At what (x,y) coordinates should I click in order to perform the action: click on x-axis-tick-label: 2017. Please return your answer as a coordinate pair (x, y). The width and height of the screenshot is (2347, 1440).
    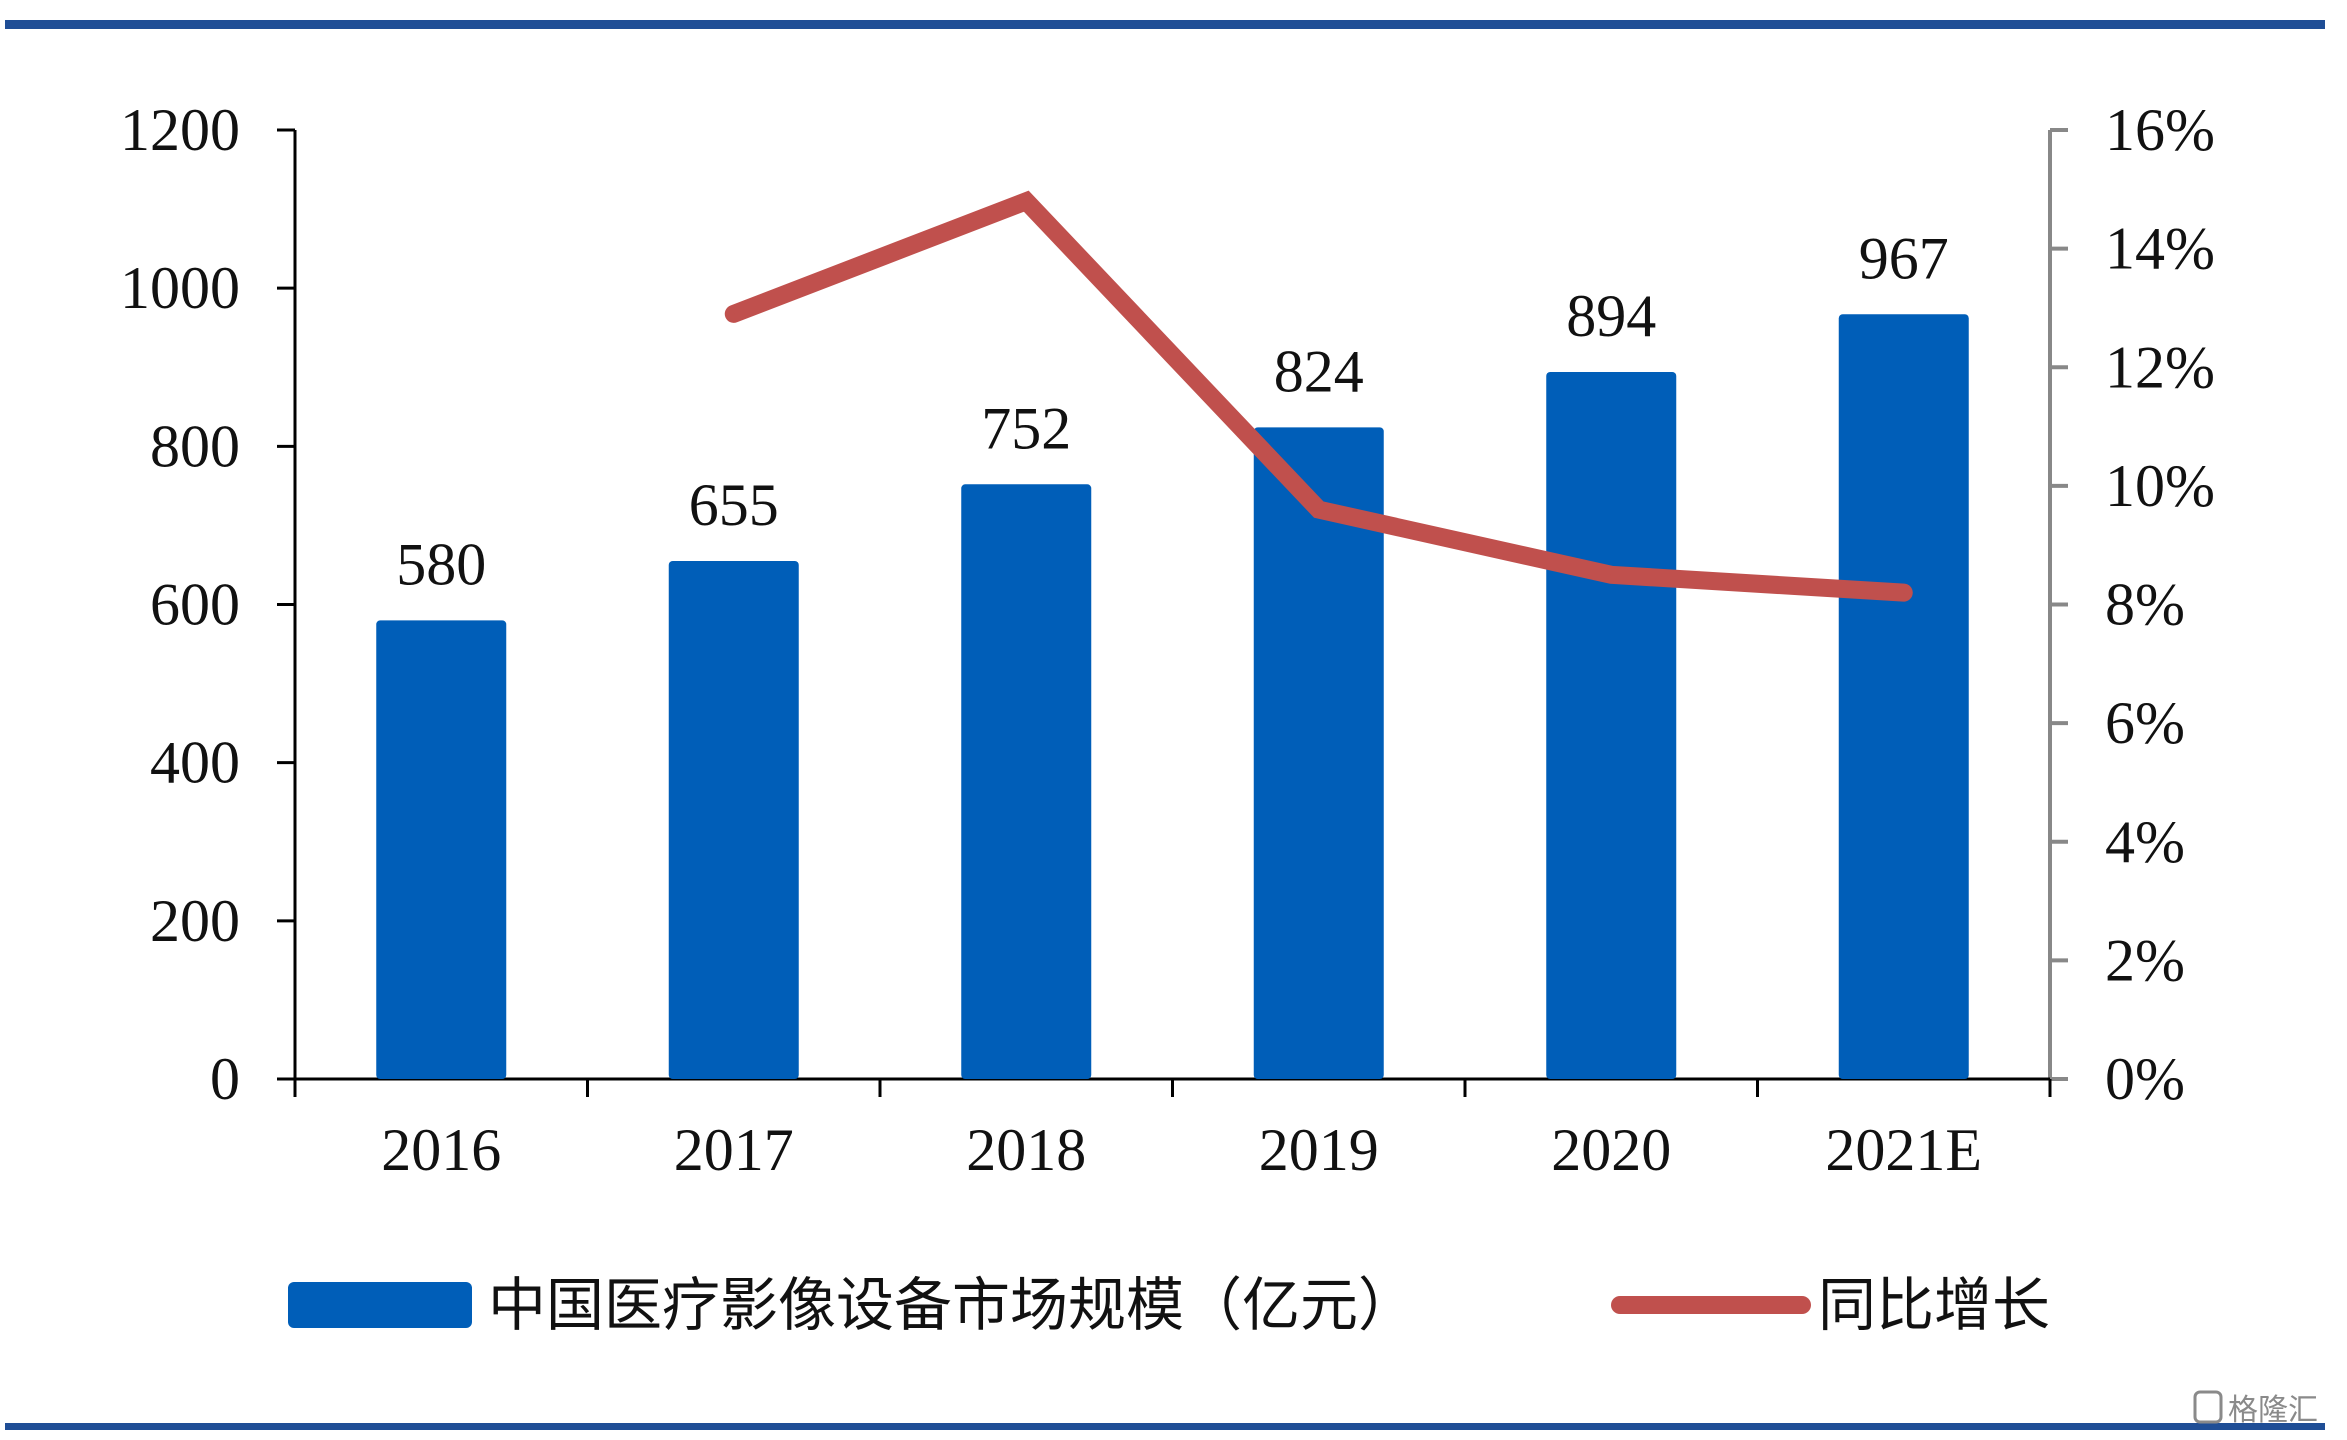
    Looking at the image, I should click on (734, 1150).